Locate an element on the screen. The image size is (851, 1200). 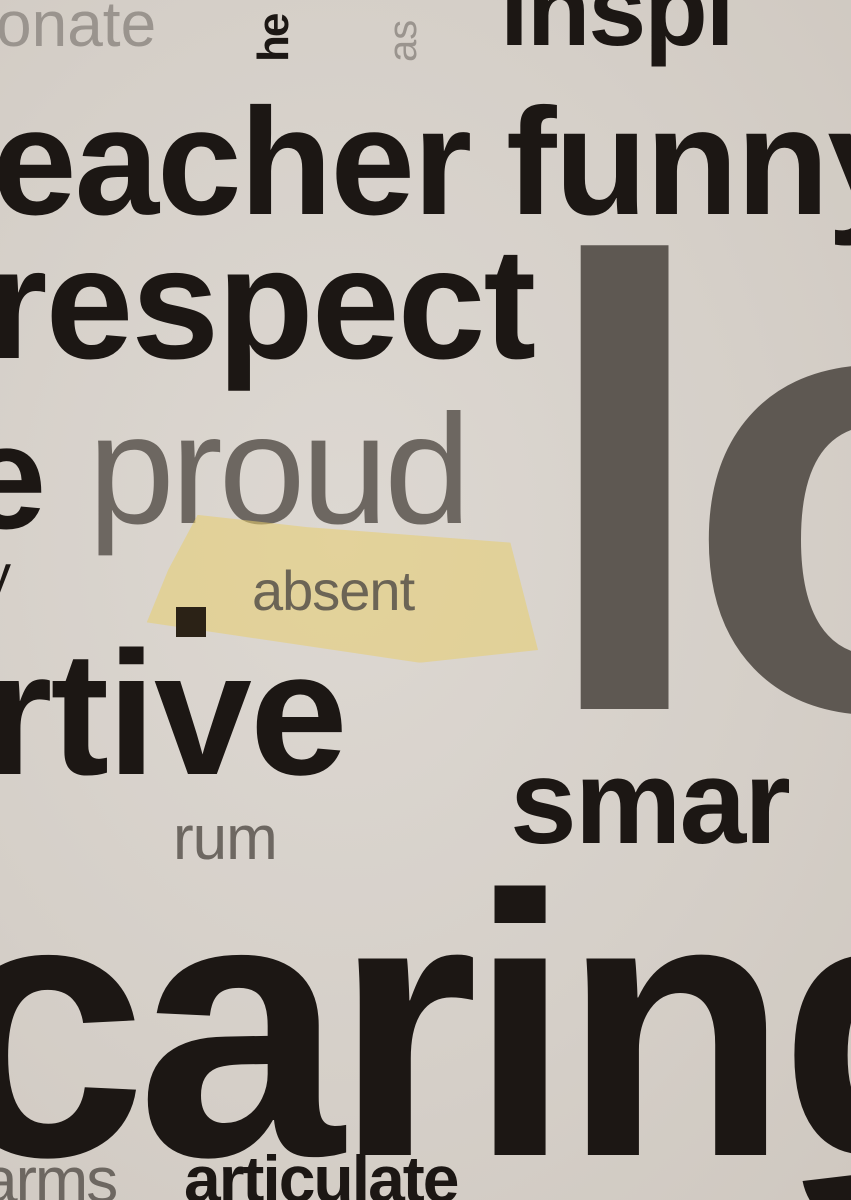
word-y: y is located at coordinates (5, 575).